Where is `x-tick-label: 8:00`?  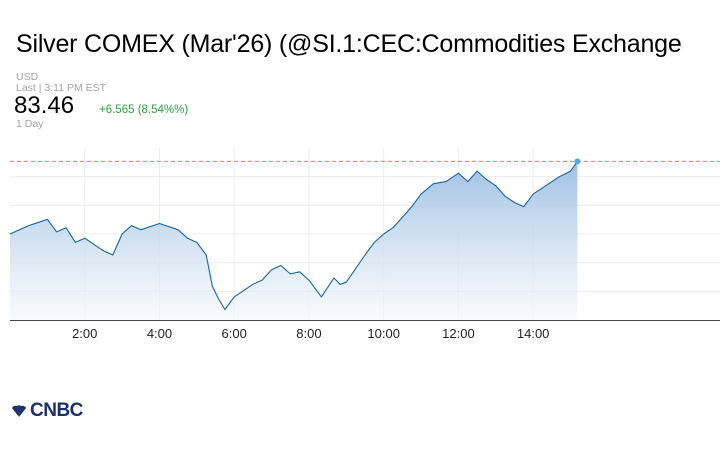
x-tick-label: 8:00 is located at coordinates (308, 333).